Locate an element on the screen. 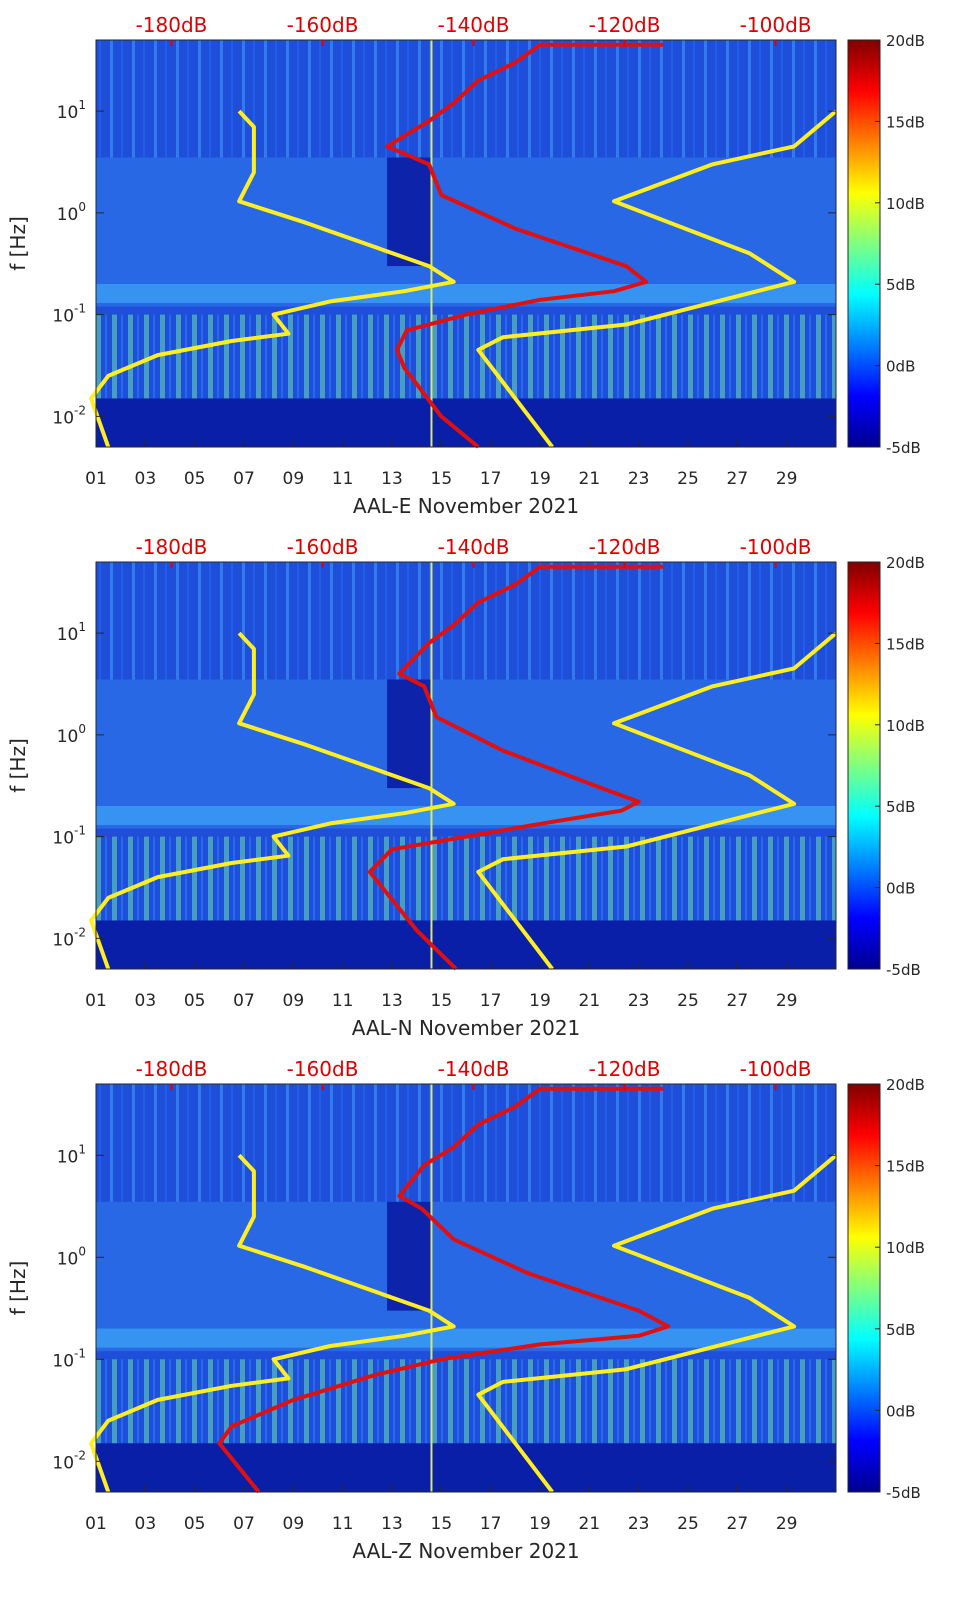 The width and height of the screenshot is (962, 1599). x-axis-label: AAL-Z November 2021 is located at coordinates (465, 1551).